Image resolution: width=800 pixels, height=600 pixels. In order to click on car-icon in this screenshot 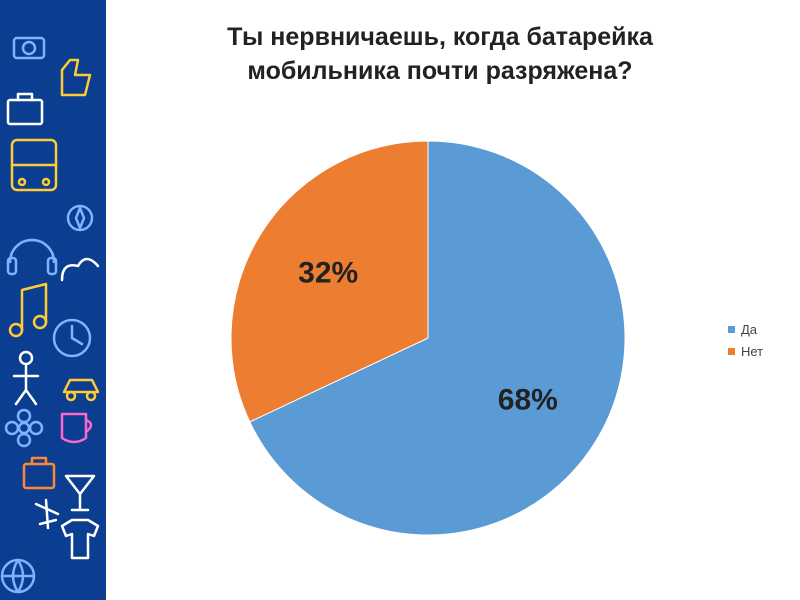, I will do `click(81, 390)`.